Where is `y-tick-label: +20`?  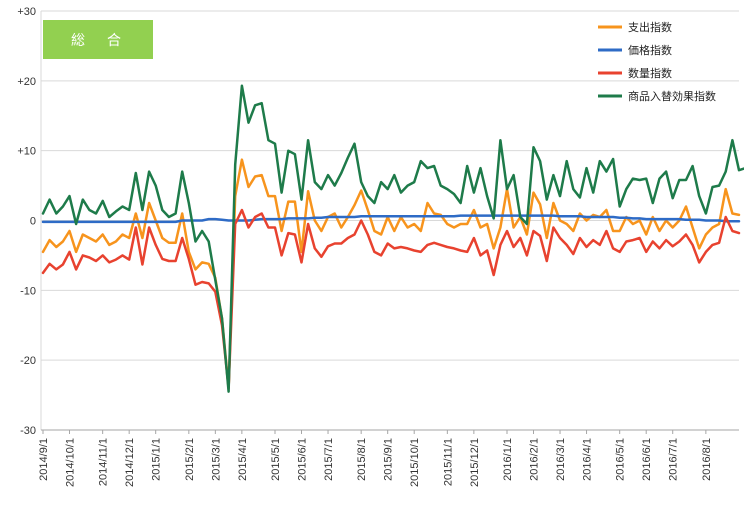 y-tick-label: +20 is located at coordinates (26, 82).